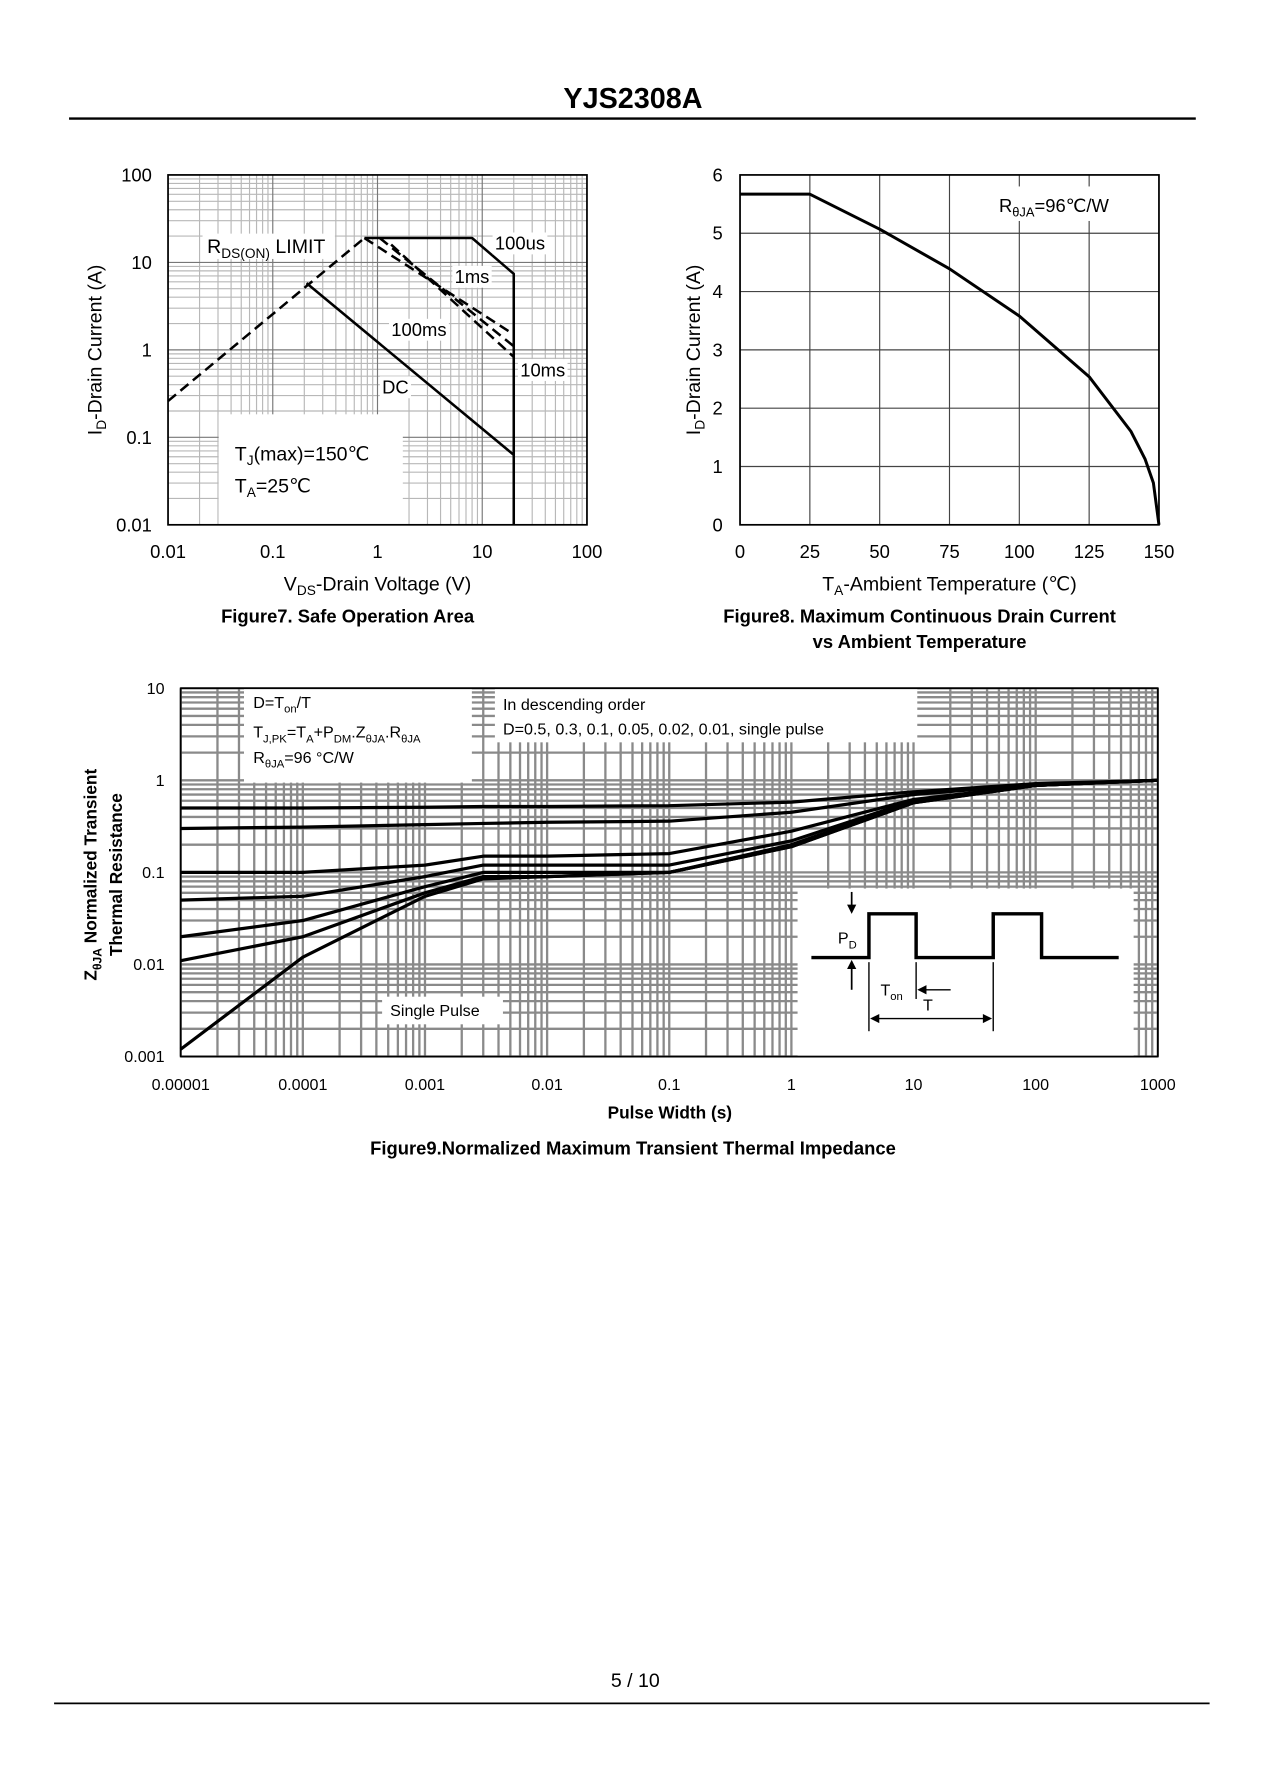 This screenshot has height=1790, width=1266. What do you see at coordinates (1158, 1085) in the screenshot?
I see `x-tick-label: 1000` at bounding box center [1158, 1085].